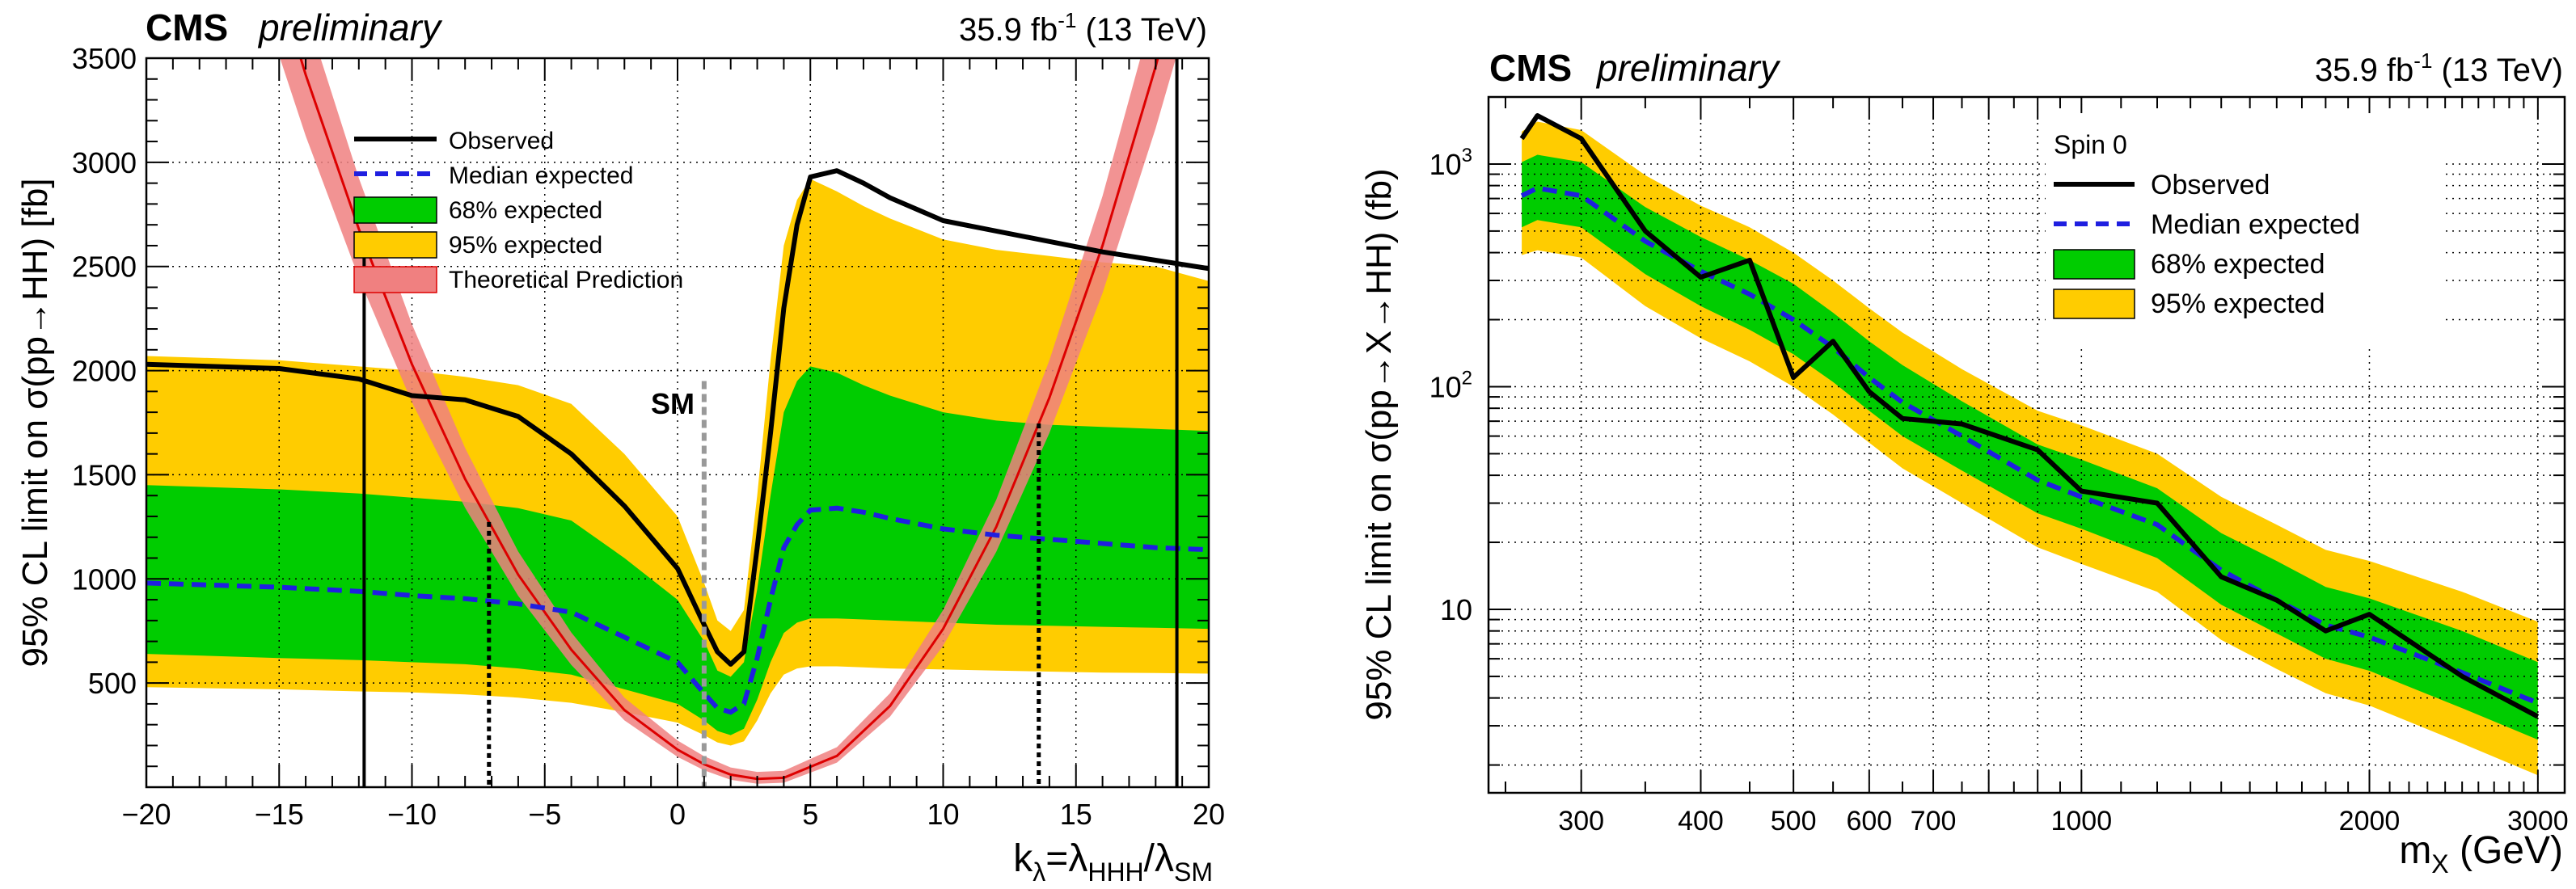 The width and height of the screenshot is (2576, 889). Describe the element at coordinates (810, 815) in the screenshot. I see `x-tick-label: 5` at that location.